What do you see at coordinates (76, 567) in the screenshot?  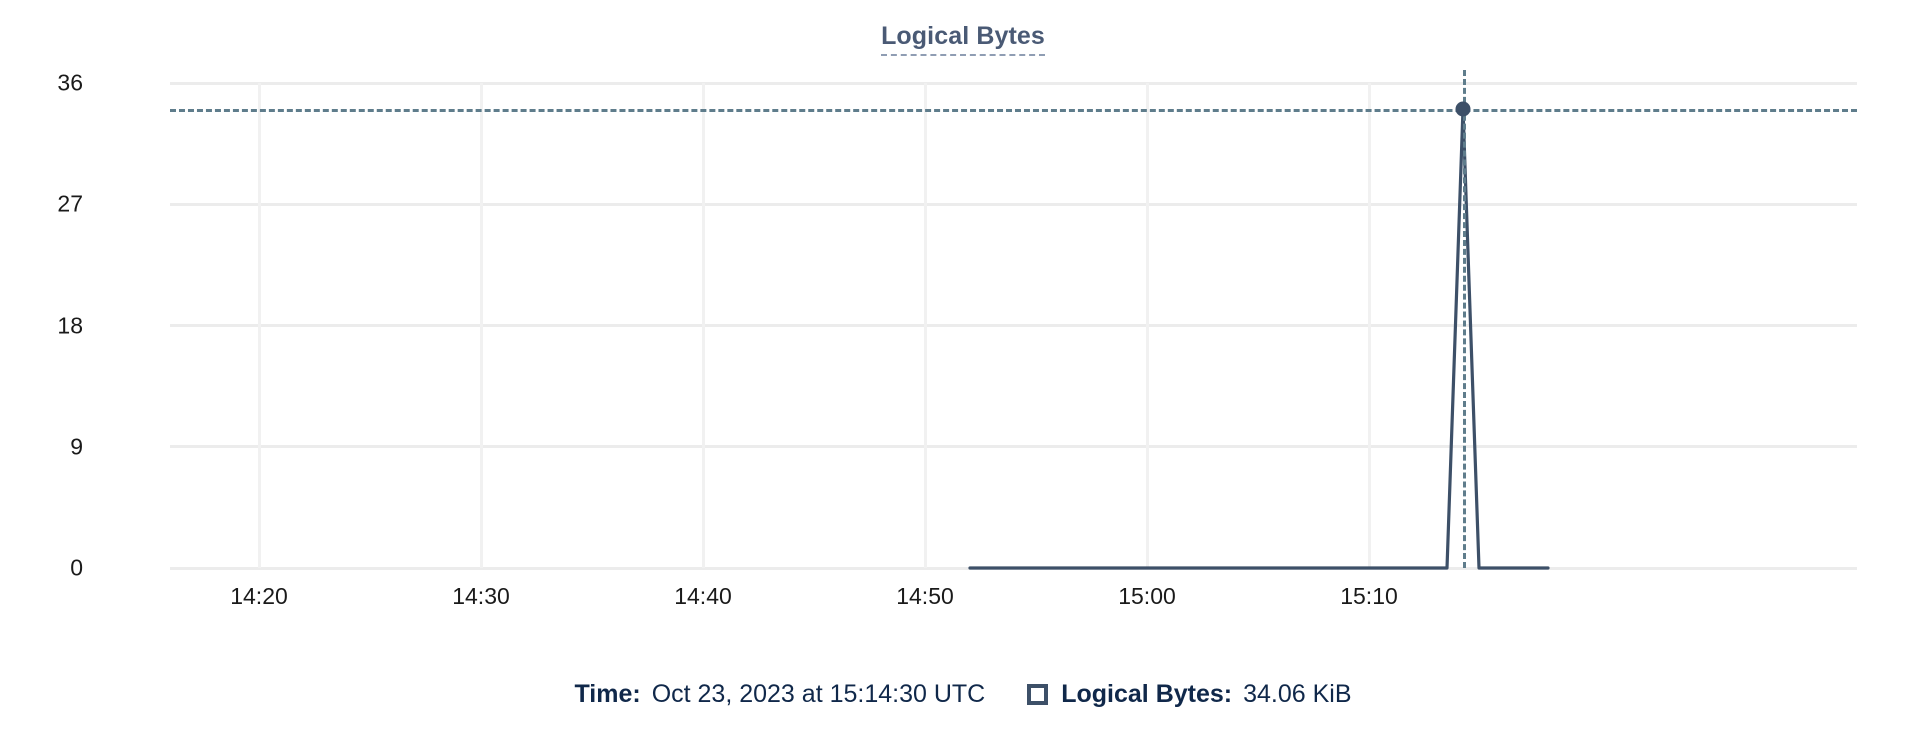 I see `y-axis-tick-label: 0` at bounding box center [76, 567].